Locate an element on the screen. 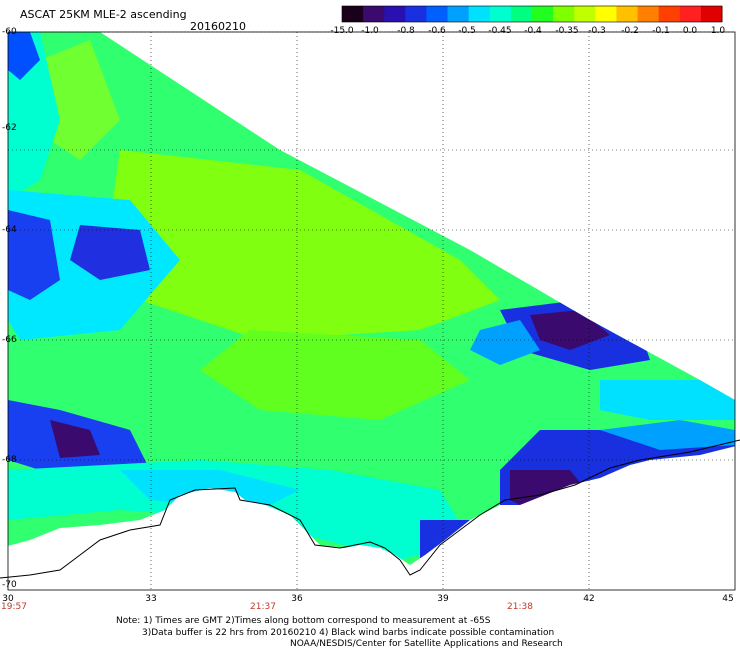  lat-label-62: -62 is located at coordinates (9, 128).